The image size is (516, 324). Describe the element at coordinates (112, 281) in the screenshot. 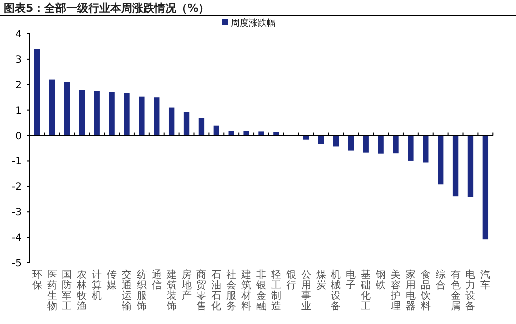

I see `x-tick-label: 传媒` at that location.